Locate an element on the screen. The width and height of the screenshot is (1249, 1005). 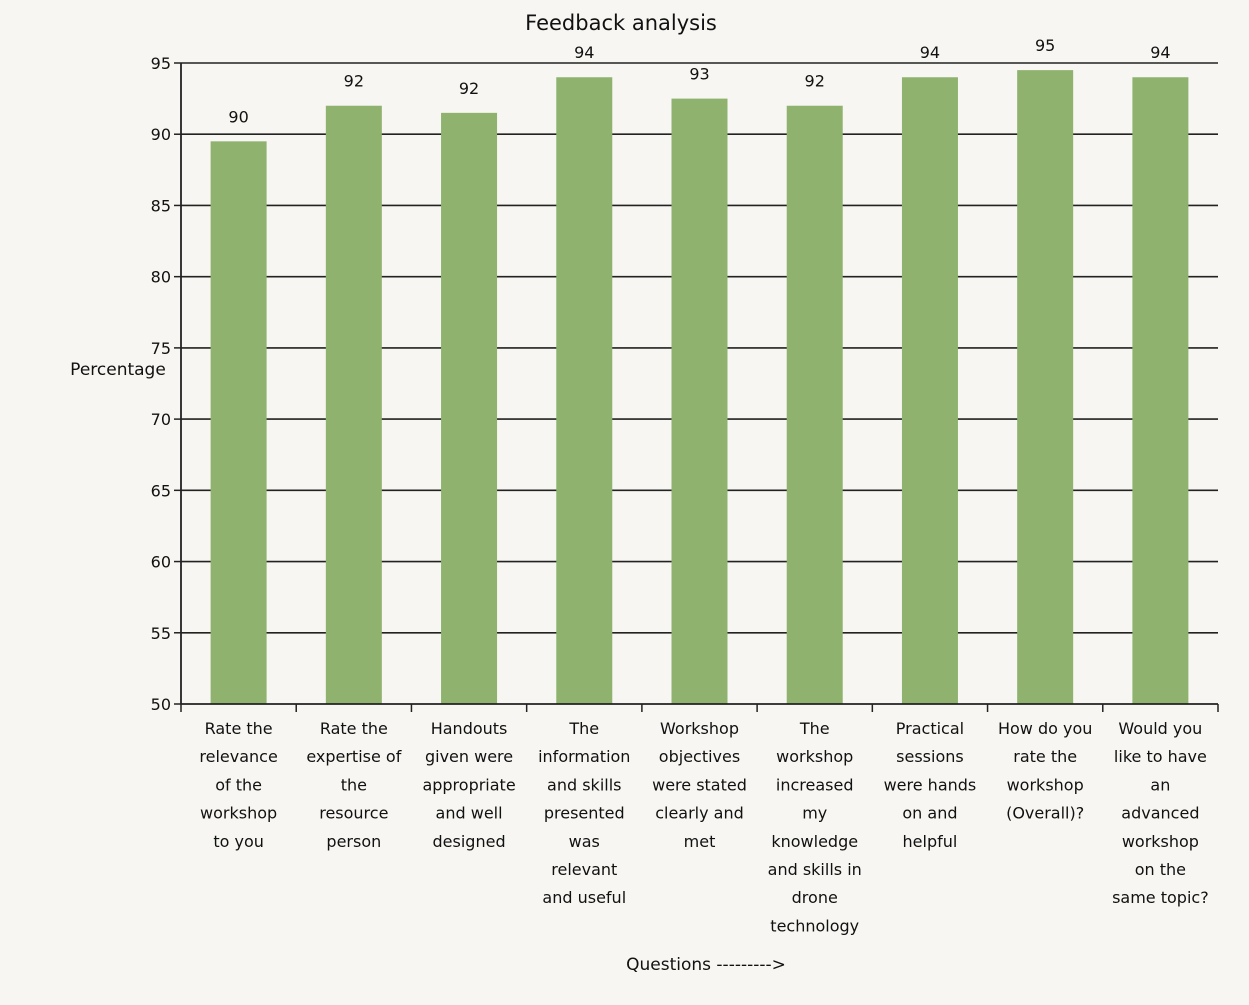
y-tick-label: 90 is located at coordinates (161, 134).